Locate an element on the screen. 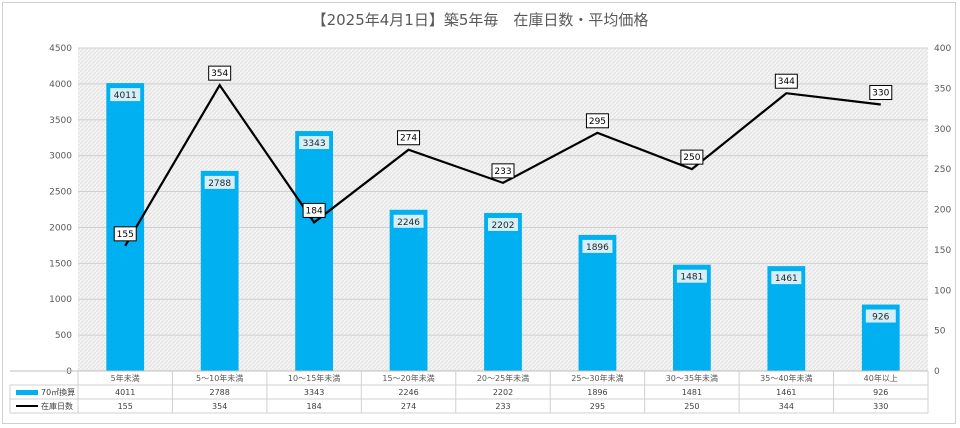 The width and height of the screenshot is (960, 428). y-left-tick-label: 3000 is located at coordinates (60, 157).